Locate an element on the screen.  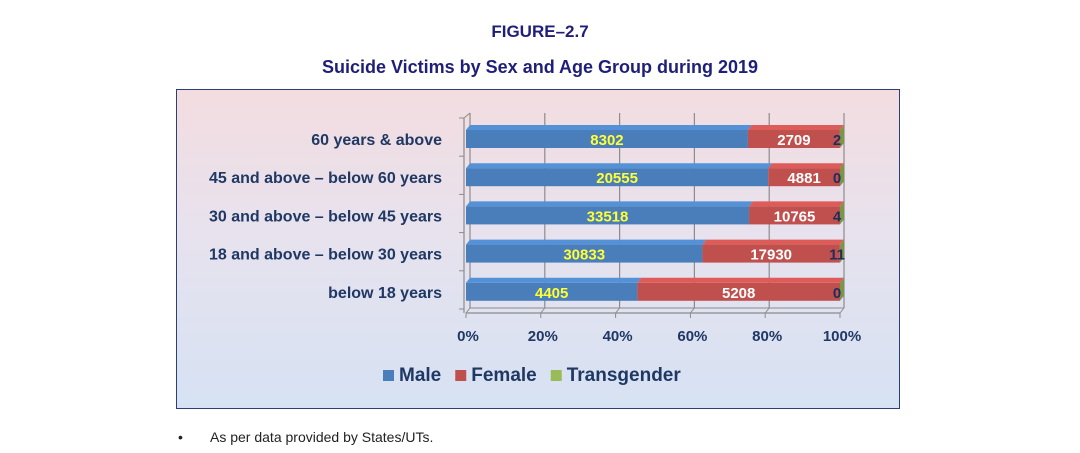
x-tick-label: 100% is located at coordinates (842, 336).